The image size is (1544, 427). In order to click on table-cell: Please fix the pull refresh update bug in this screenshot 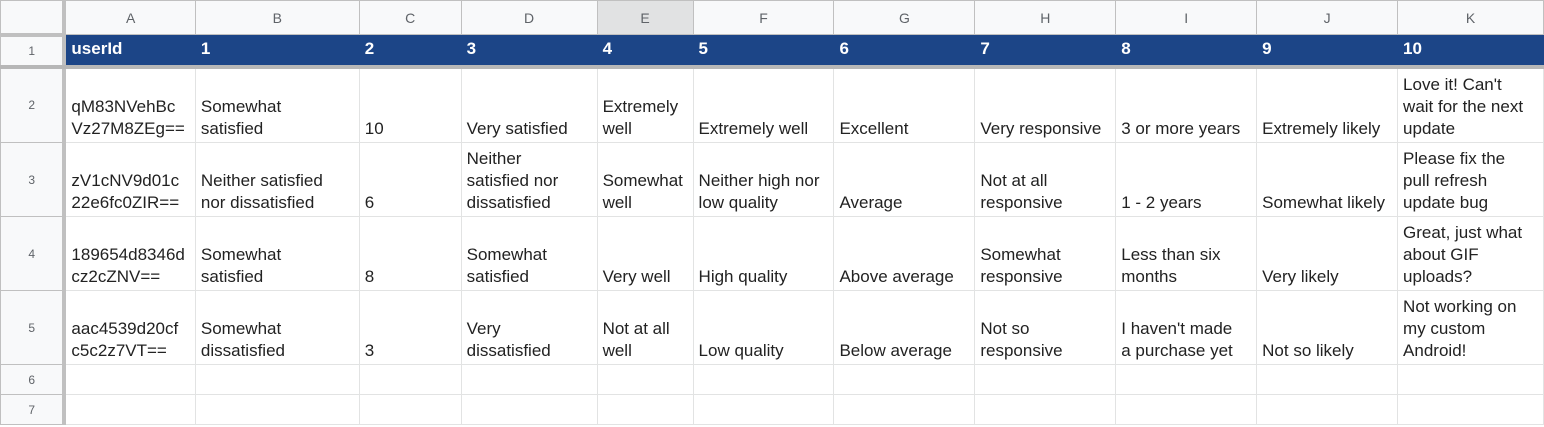, I will do `click(1470, 179)`.